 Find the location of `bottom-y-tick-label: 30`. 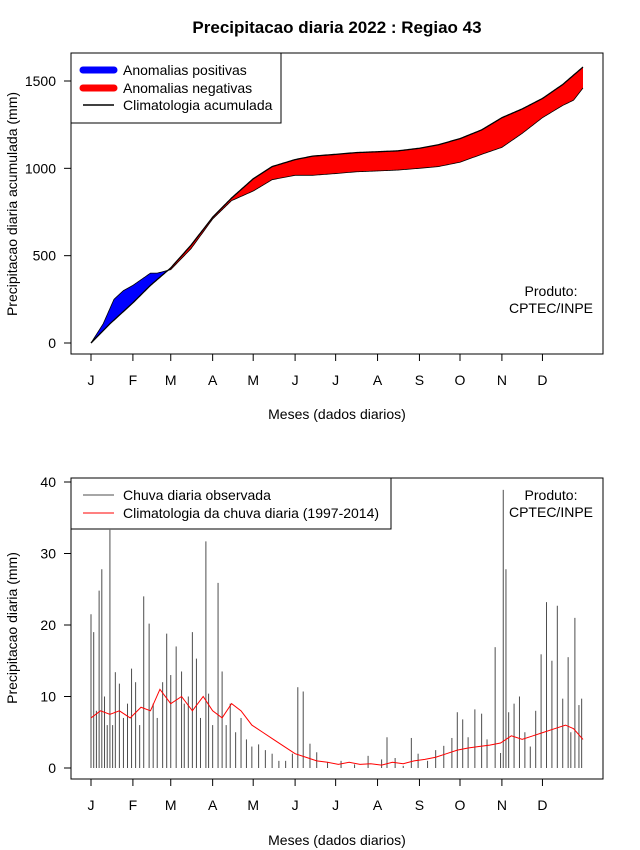

bottom-y-tick-label: 30 is located at coordinates (48, 554).